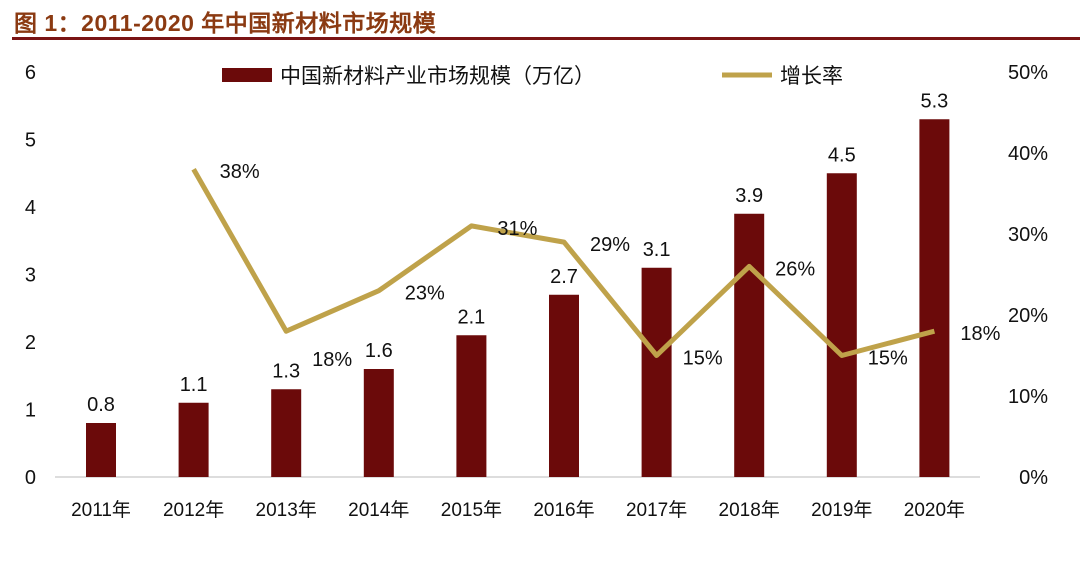 This screenshot has width=1080, height=567. Describe the element at coordinates (749, 196) in the screenshot. I see `bar-data-label: 3.9` at that location.